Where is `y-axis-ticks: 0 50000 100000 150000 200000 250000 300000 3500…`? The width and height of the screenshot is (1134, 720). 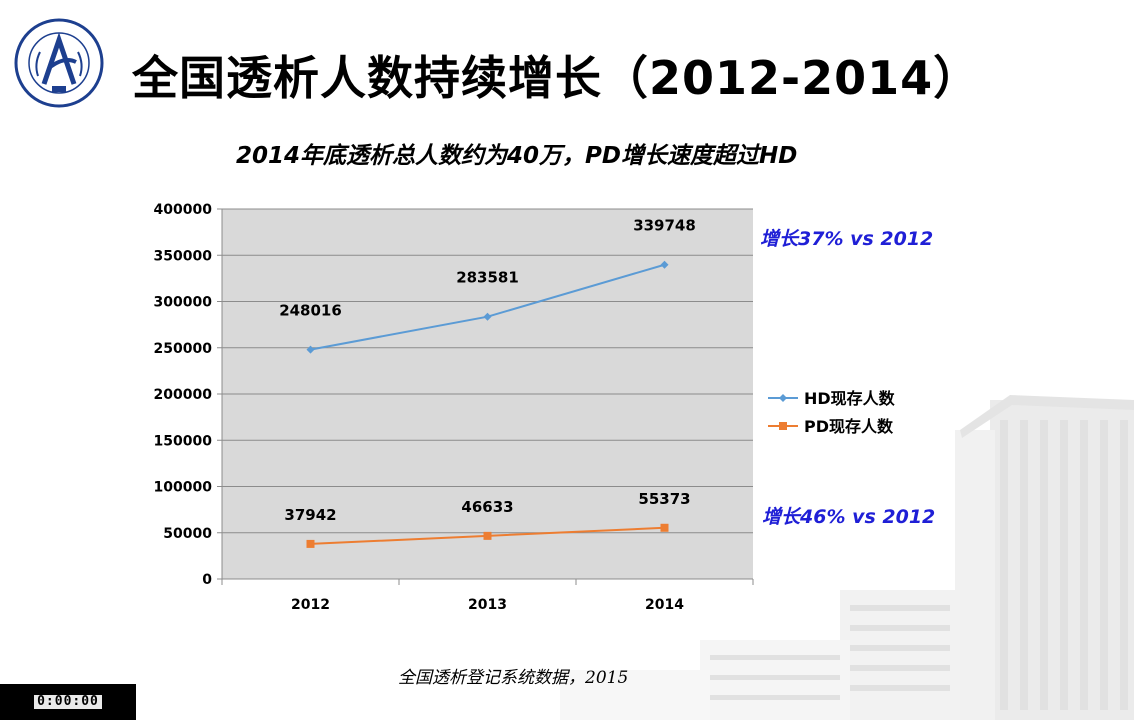 y-axis-ticks: 0 50000 100000 150000 200000 250000 300000 3500… is located at coordinates (188, 395).